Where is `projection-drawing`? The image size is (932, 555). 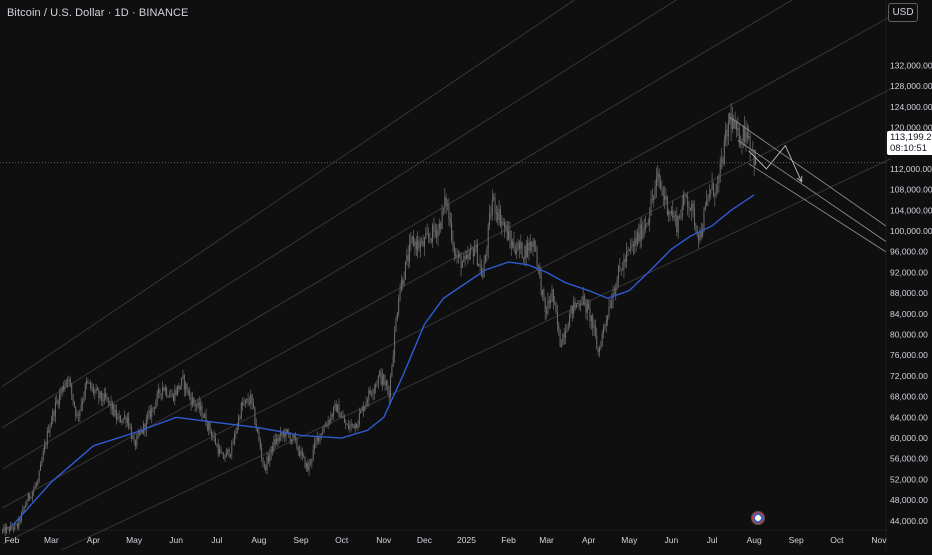
projection-drawing is located at coordinates (808, 184).